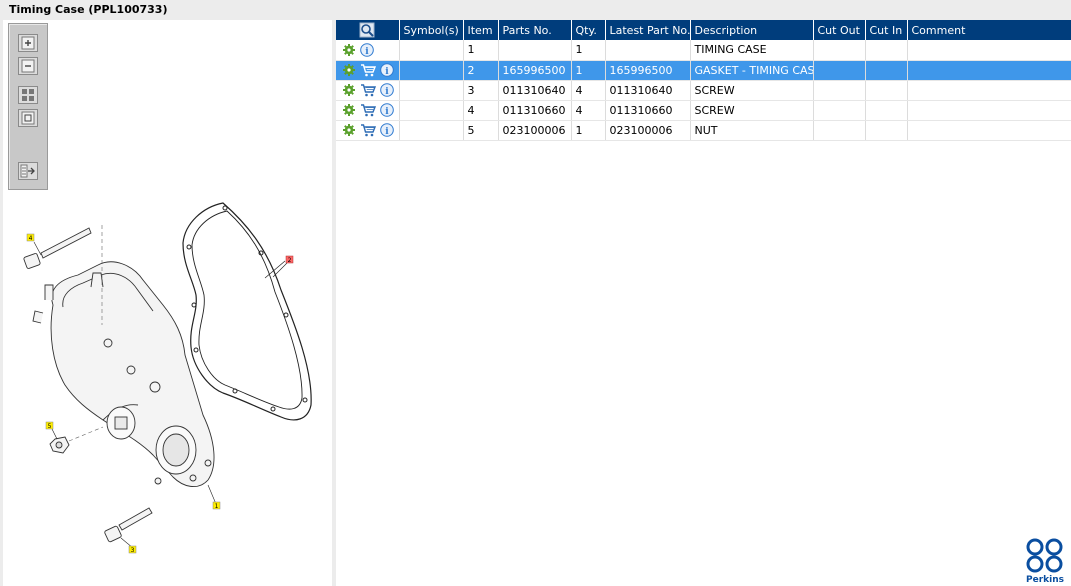  I want to click on cell-description: GASKET - TIMING CASE, so click(752, 70).